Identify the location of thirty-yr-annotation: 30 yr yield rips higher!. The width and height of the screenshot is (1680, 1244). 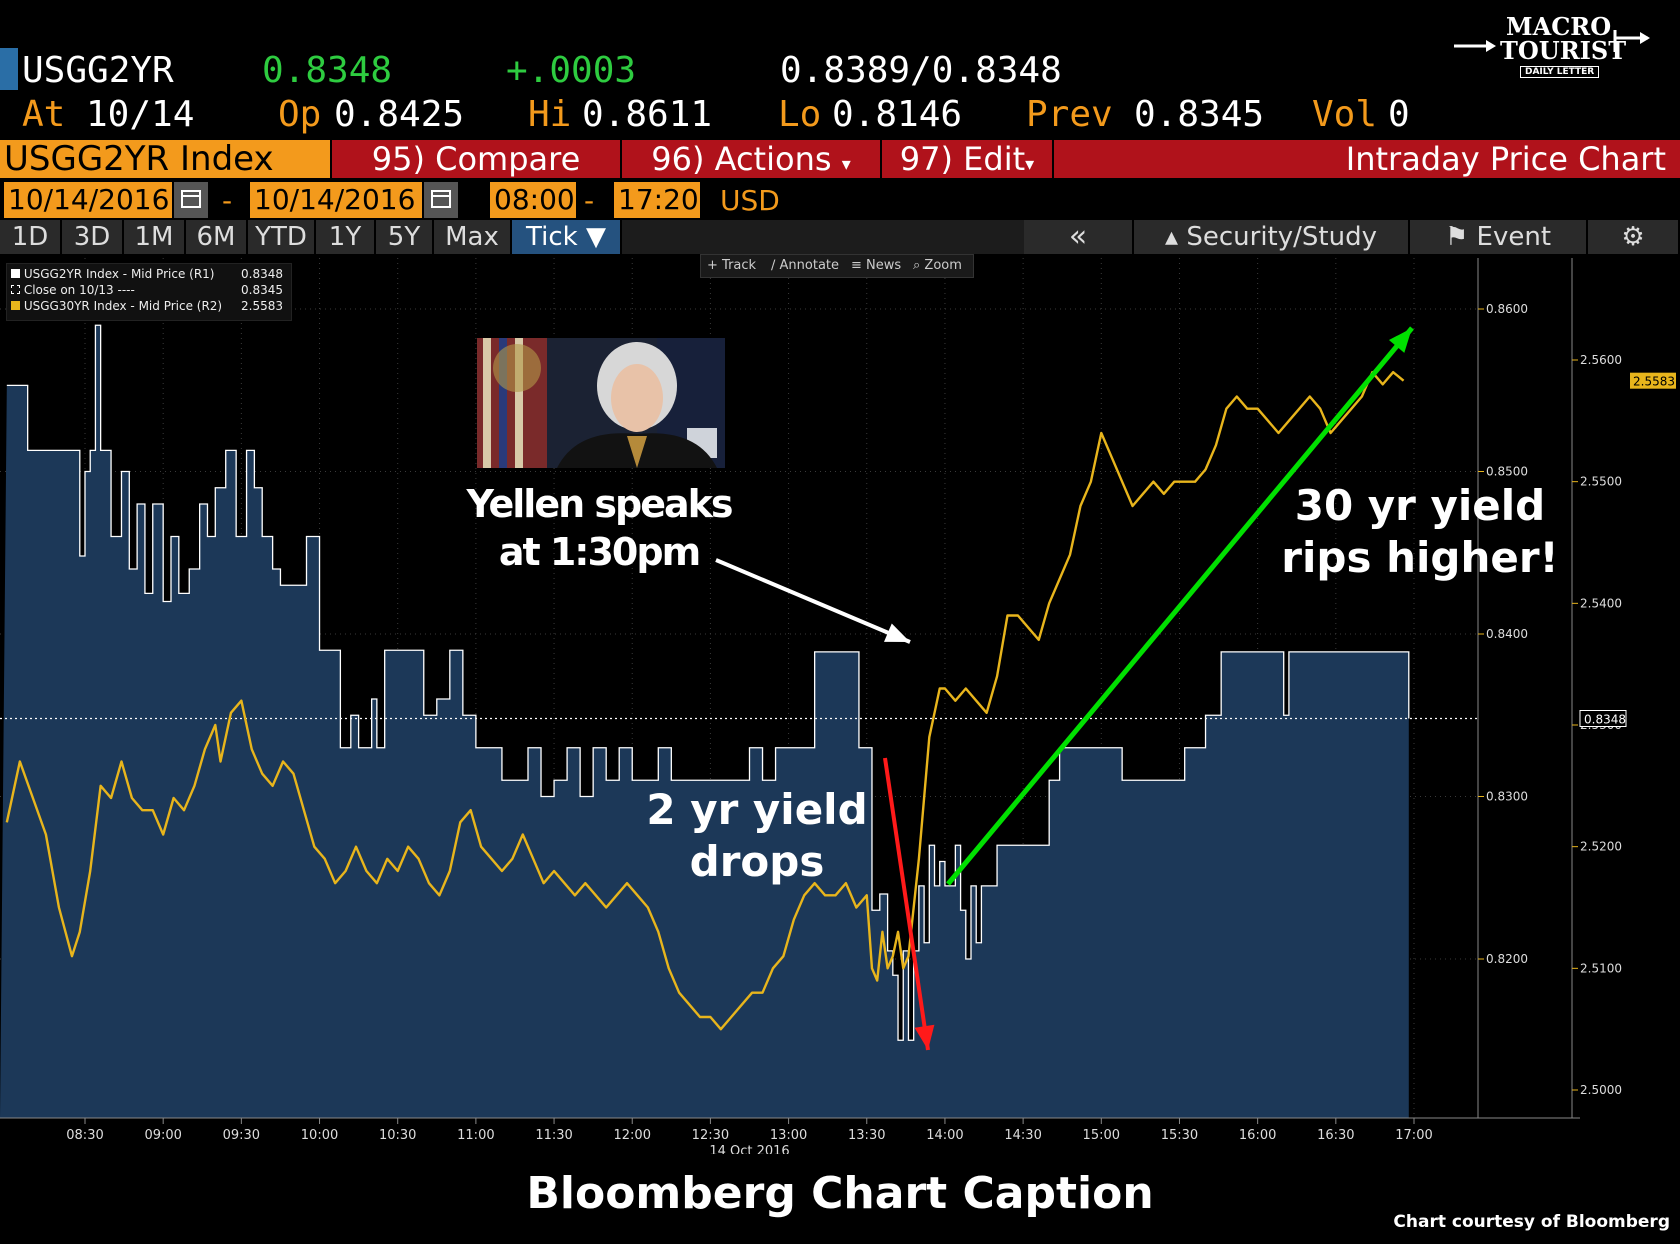
(1420, 532).